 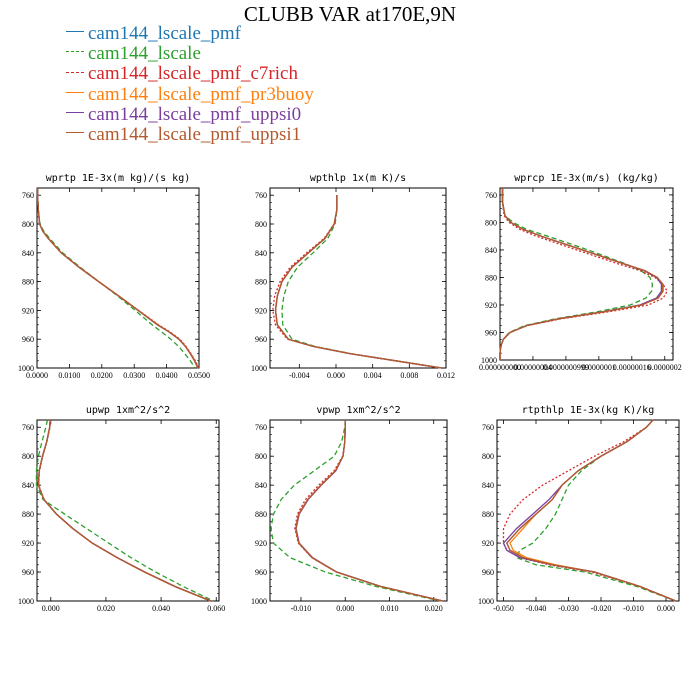 I want to click on legend-label: cam144_lscale_pmf, so click(x=165, y=33).